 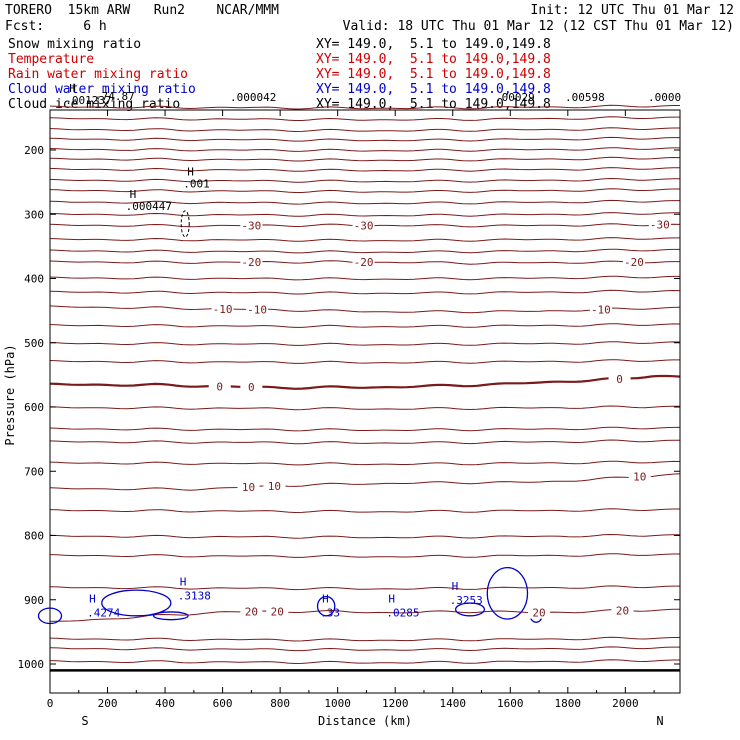 What do you see at coordinates (466, 600) in the screenshot?
I see `cloud-water-max-value: .3253` at bounding box center [466, 600].